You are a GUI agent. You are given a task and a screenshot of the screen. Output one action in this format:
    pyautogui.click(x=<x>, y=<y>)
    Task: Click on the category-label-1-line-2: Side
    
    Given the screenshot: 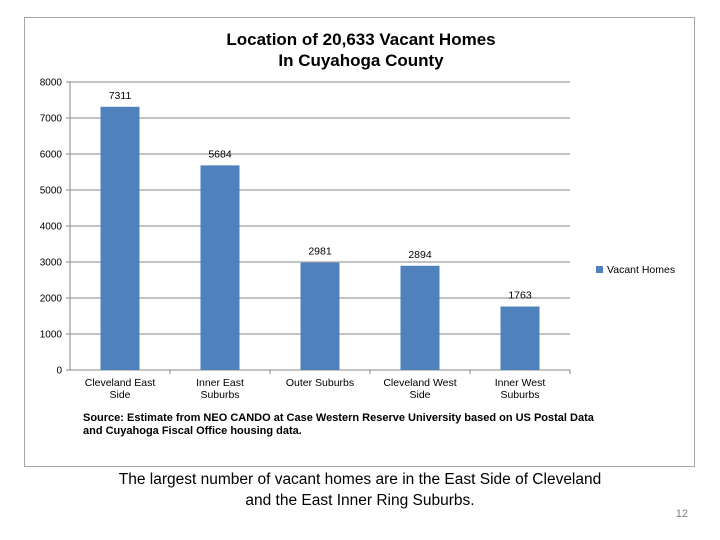 What is the action you would take?
    pyautogui.click(x=119, y=395)
    